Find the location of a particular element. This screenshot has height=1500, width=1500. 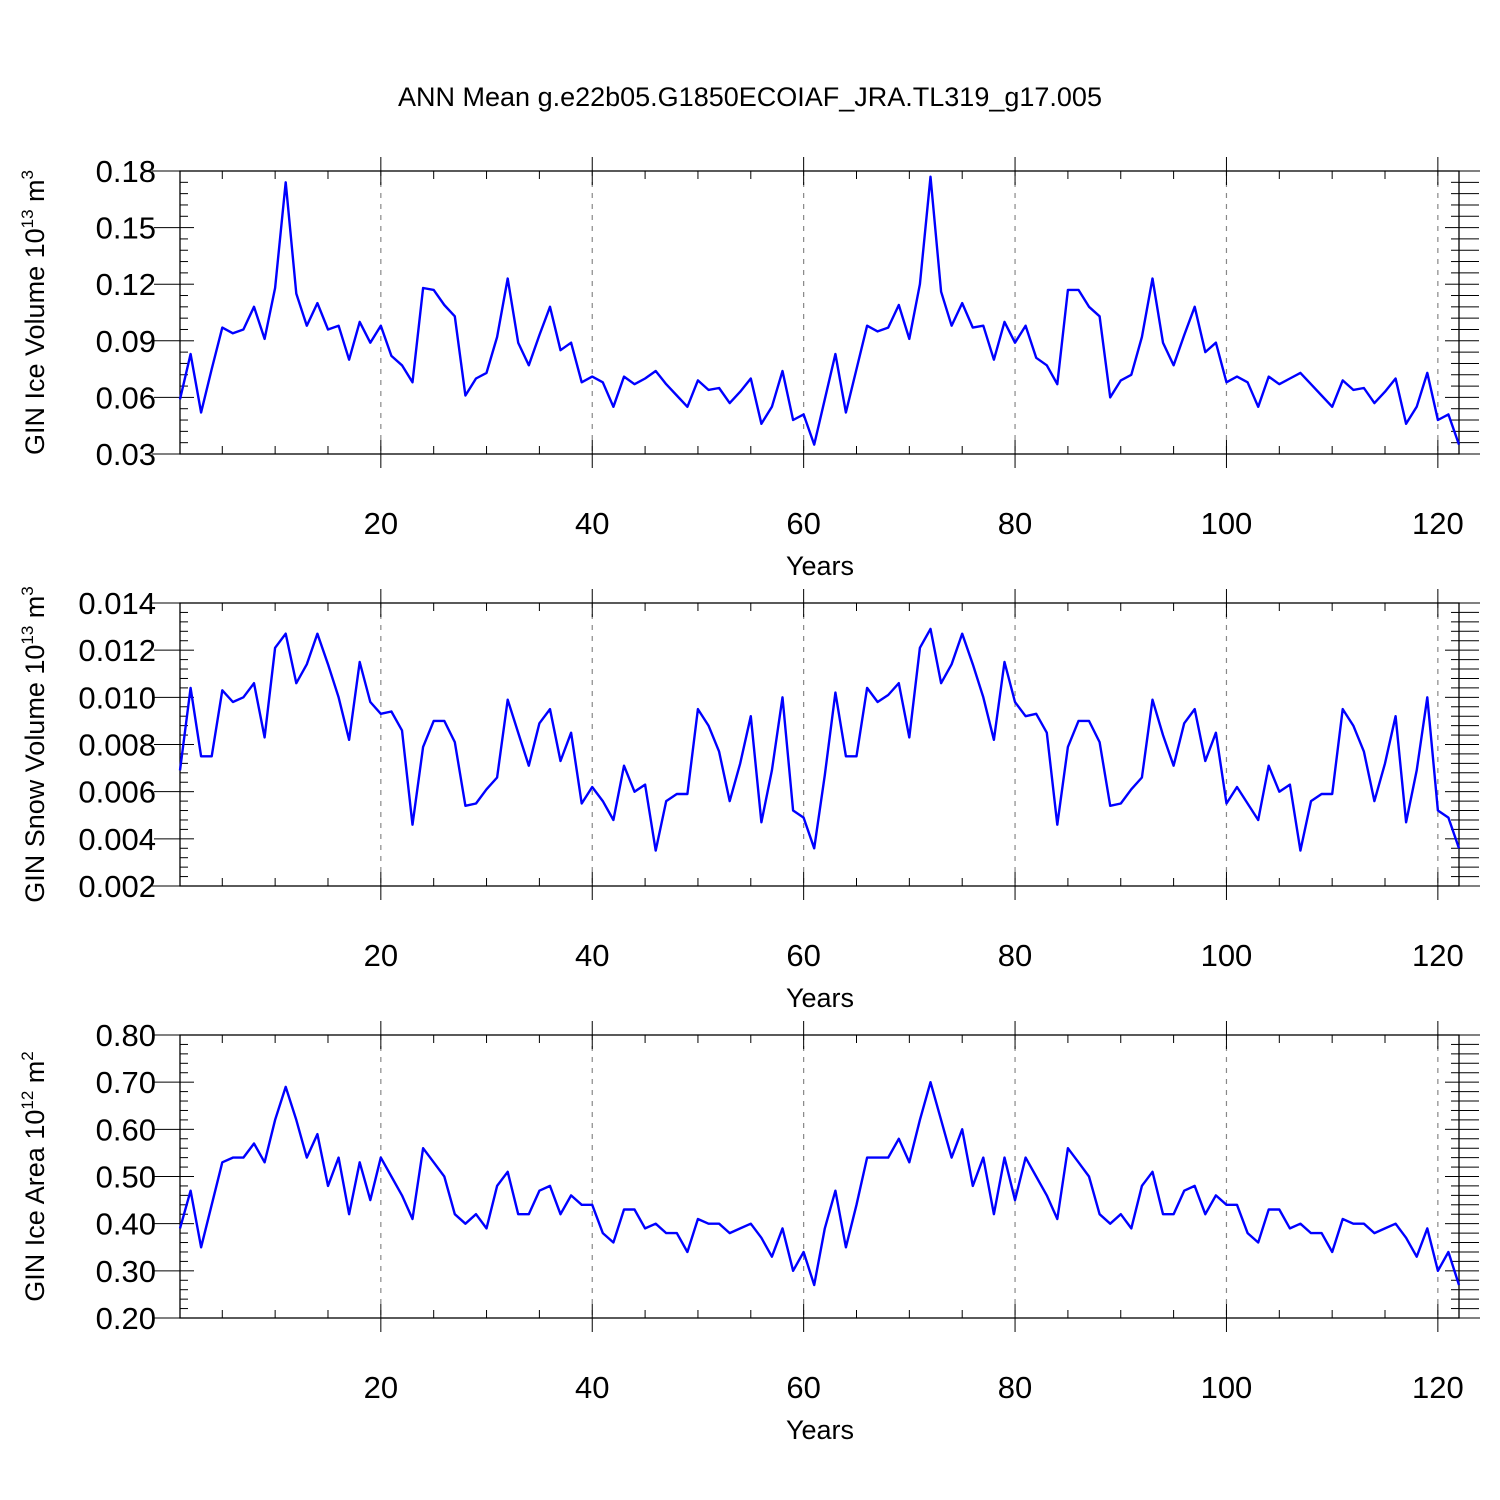

y-tick-label: 0.50 is located at coordinates (126, 1177).